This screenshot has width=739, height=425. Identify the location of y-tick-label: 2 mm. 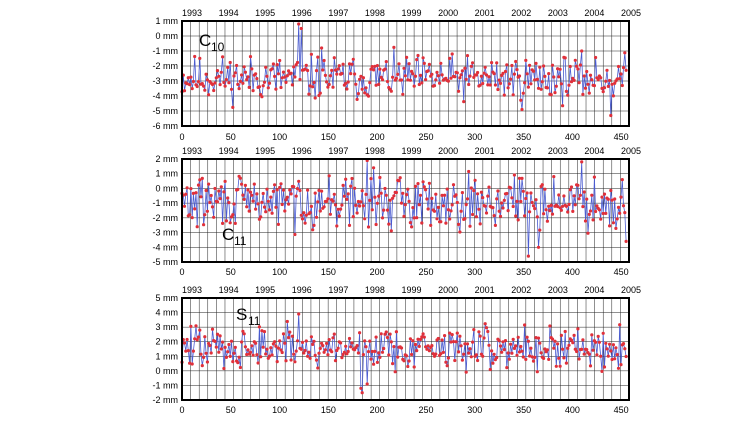
(167, 342).